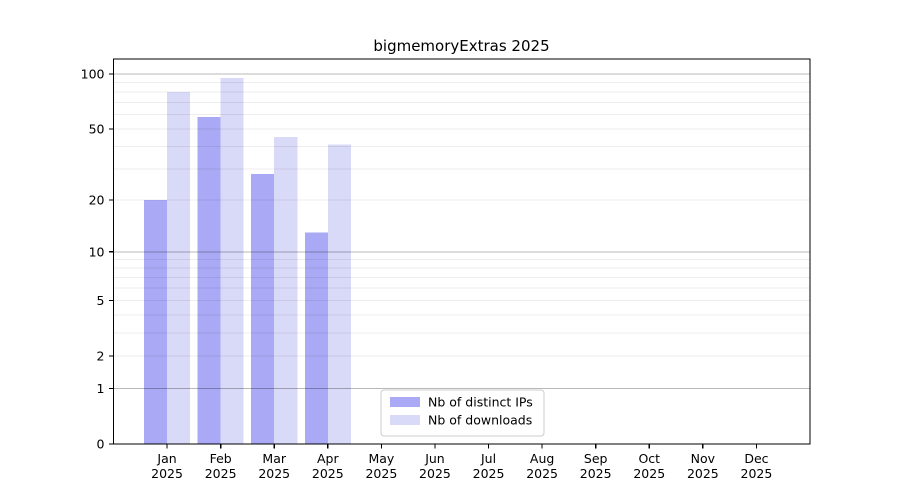 The width and height of the screenshot is (900, 500). Describe the element at coordinates (263, 309) in the screenshot. I see `bar-nb-of-distinct-ips-mar` at that location.